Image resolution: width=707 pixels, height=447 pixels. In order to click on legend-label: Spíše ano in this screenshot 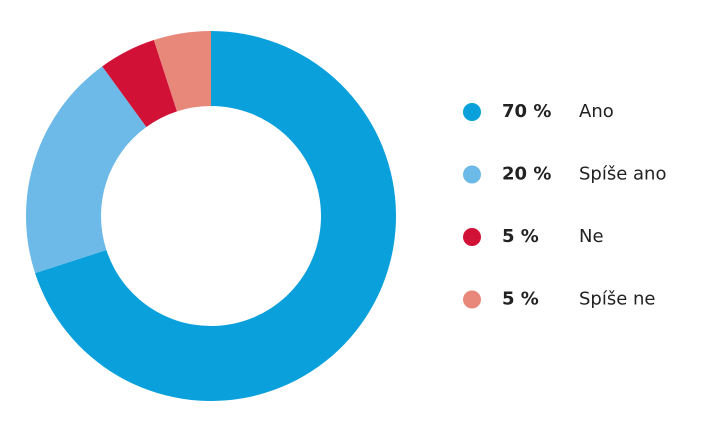, I will do `click(622, 174)`.